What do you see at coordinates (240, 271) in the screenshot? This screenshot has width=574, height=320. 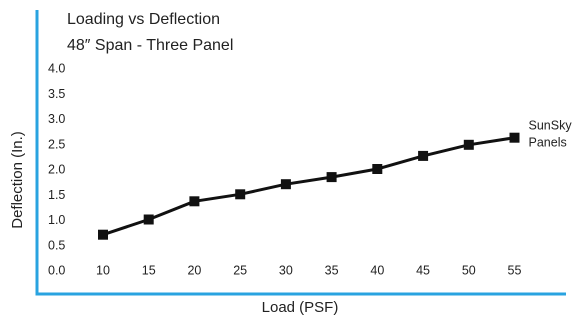 I see `x-tick-label: 25` at bounding box center [240, 271].